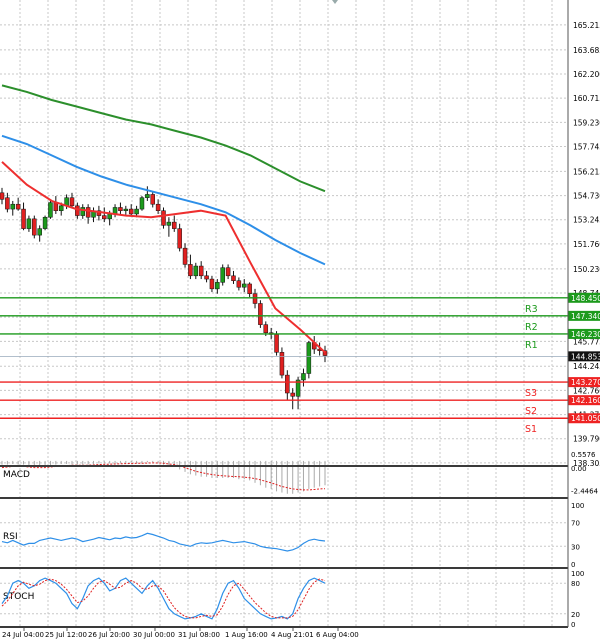 The image size is (600, 640). What do you see at coordinates (154, 635) in the screenshot?
I see `time-tick-label: 30 Jul 00:00` at bounding box center [154, 635].